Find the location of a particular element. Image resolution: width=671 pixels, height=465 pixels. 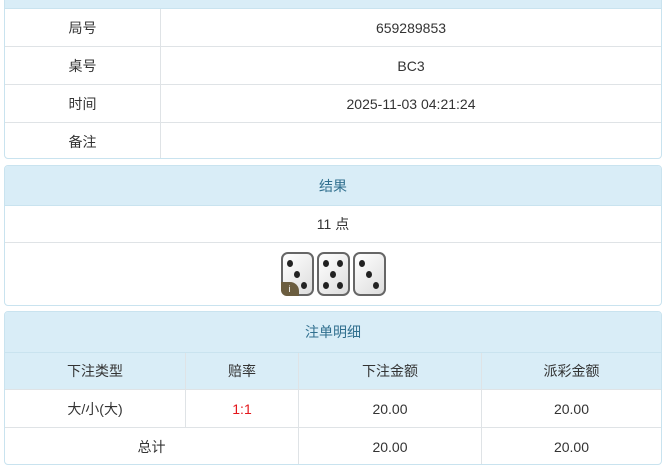

info-row-table: 桌号 BC3 is located at coordinates (333, 66).